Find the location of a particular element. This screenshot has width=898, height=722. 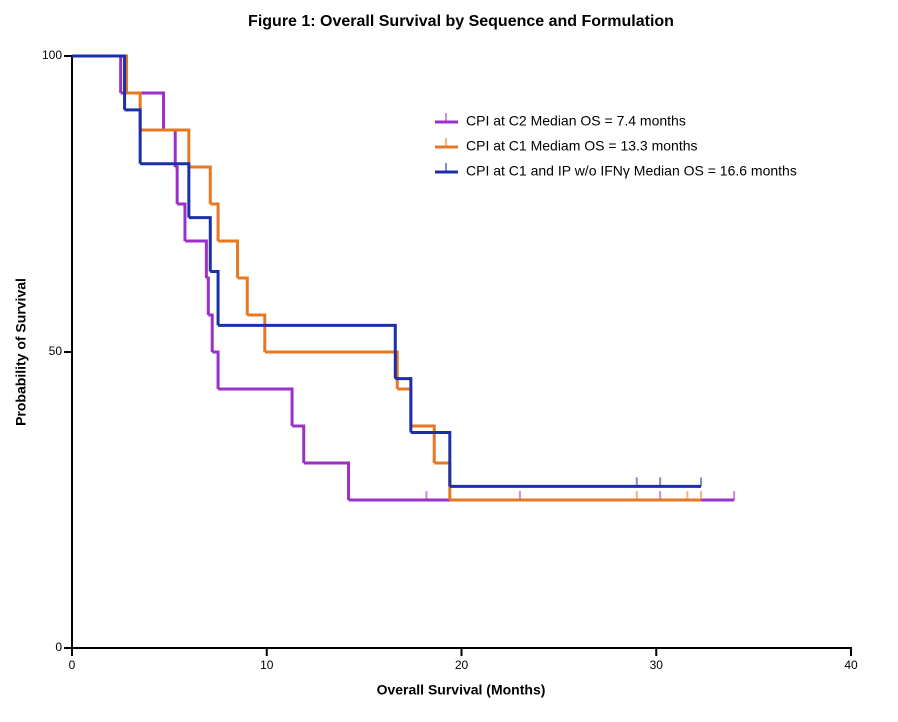

y-tick-label: 0 is located at coordinates (58, 647).